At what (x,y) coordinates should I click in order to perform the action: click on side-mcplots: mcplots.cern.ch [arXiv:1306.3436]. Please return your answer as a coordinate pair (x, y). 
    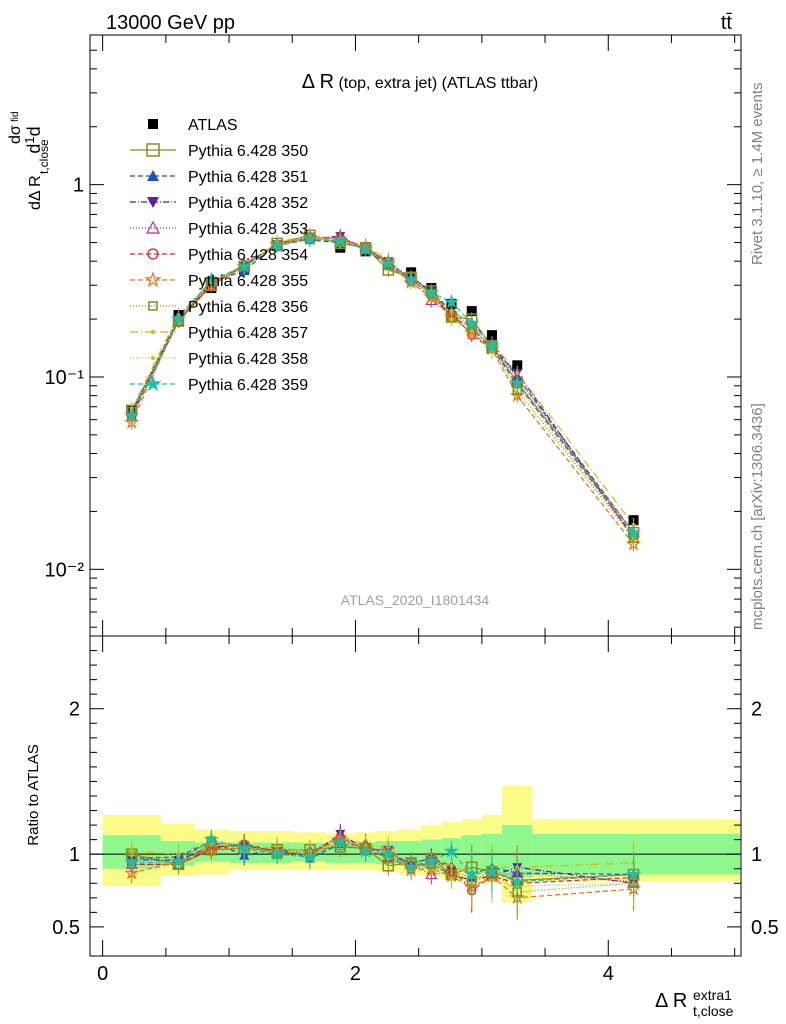
    Looking at the image, I should click on (757, 516).